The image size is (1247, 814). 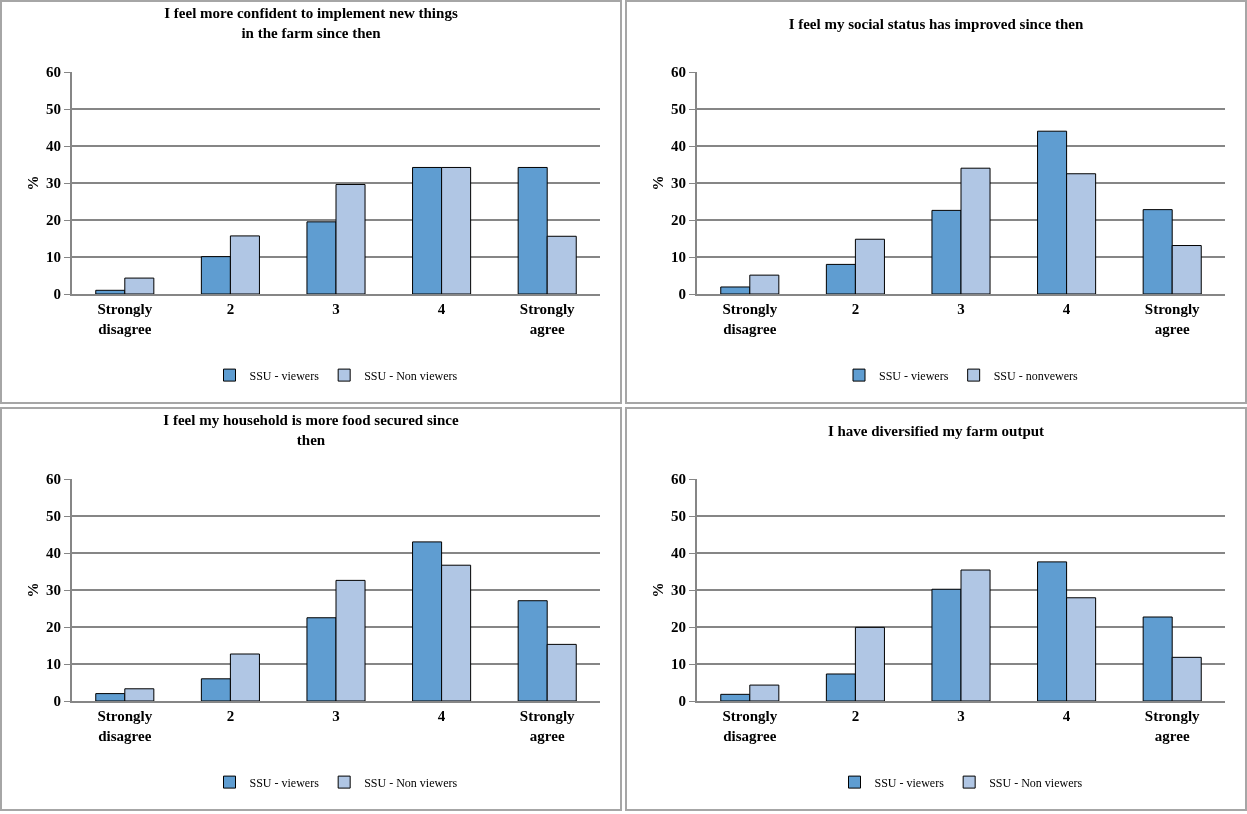 What do you see at coordinates (1035, 375) in the screenshot?
I see `legend-label: SSU - nonvewers` at bounding box center [1035, 375].